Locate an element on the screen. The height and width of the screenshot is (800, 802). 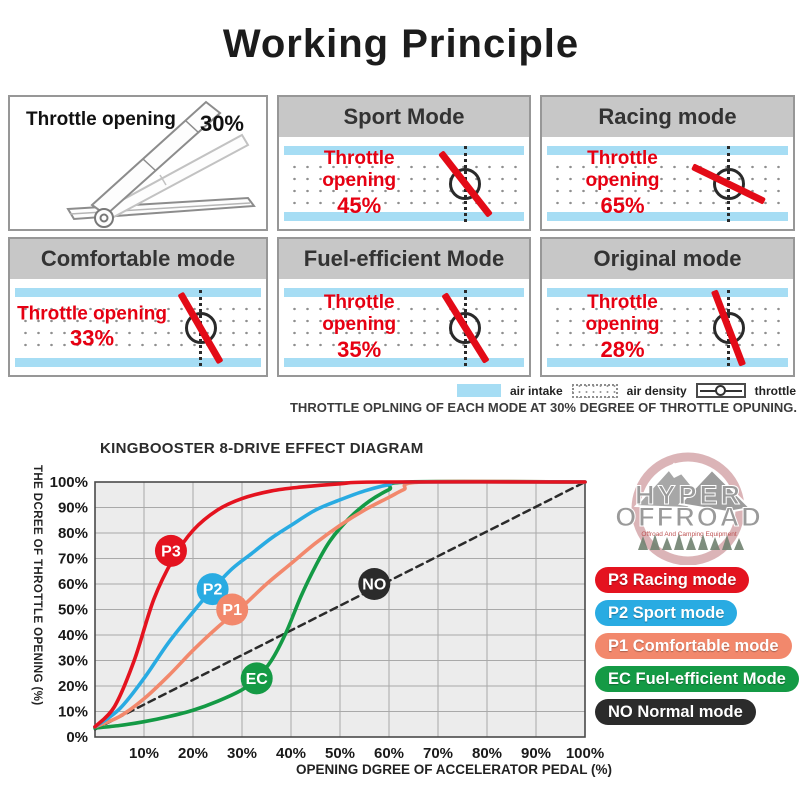
svg-text: EC is located at coordinates (257, 679).